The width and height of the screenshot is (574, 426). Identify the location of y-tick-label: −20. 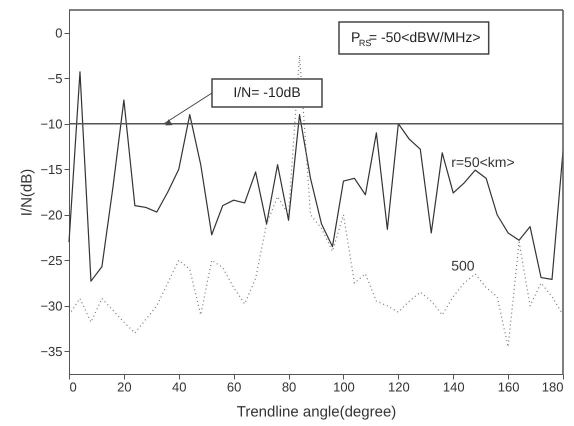
(51, 214).